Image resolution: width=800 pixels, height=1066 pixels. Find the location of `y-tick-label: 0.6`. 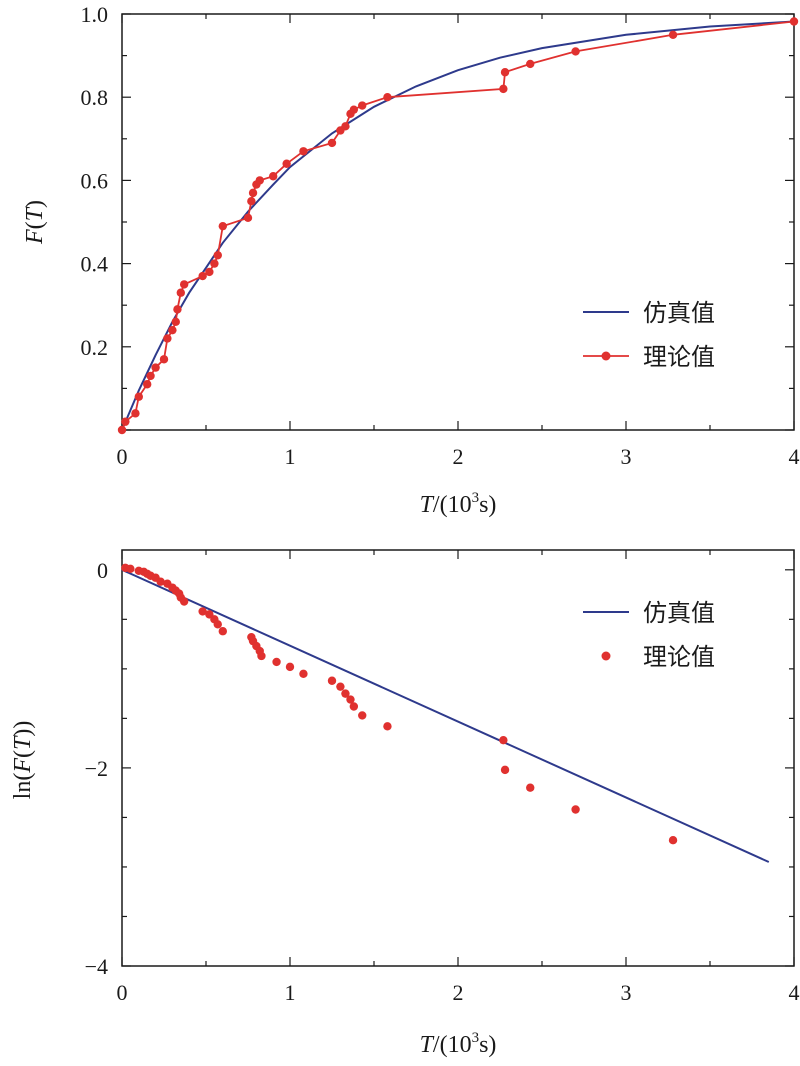

y-tick-label: 0.6 is located at coordinates (95, 180).